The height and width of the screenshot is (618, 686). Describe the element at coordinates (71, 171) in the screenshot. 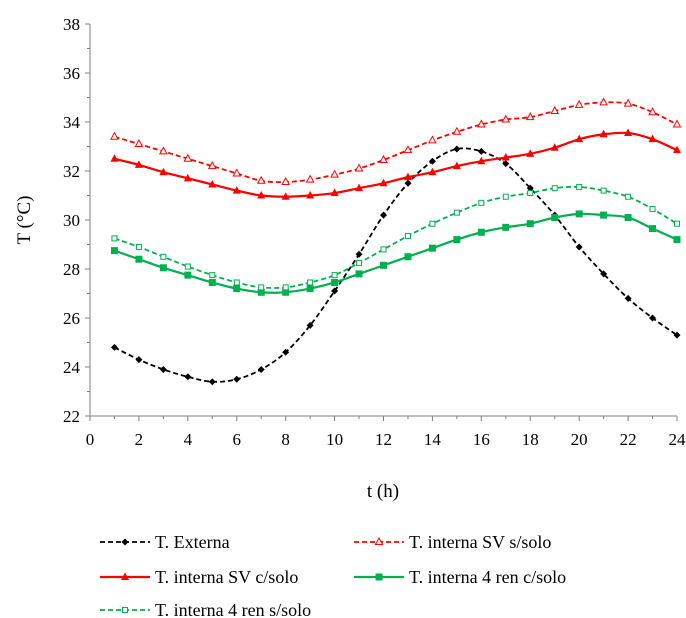

I see `y-tick-label: 32` at that location.